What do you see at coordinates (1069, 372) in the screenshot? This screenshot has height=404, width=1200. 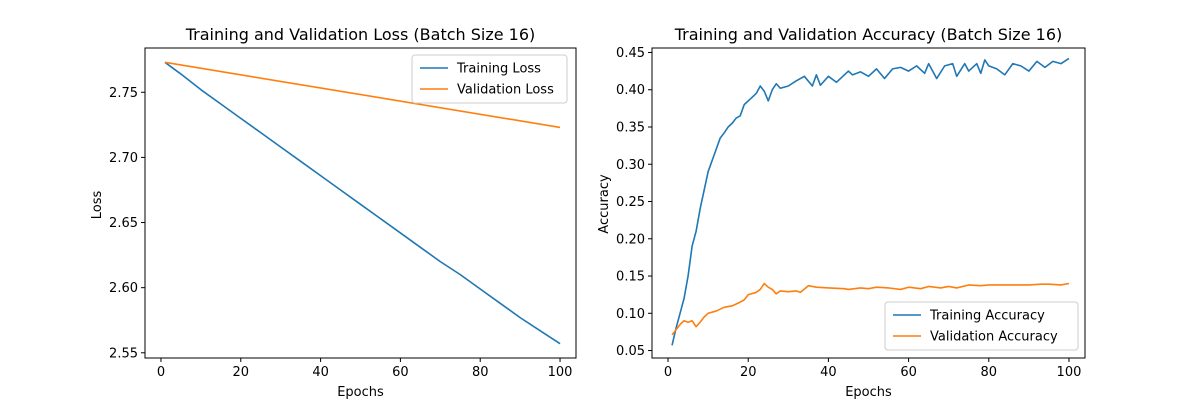 I see `accuracy-x-tick-label: 100` at bounding box center [1069, 372].